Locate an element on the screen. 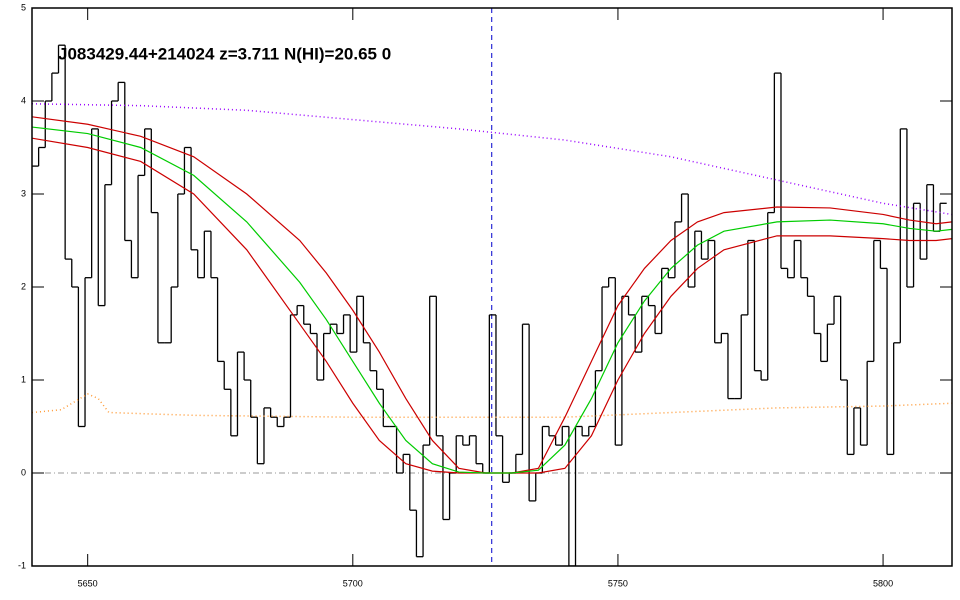 The width and height of the screenshot is (960, 600). x-tick-label: 5800 is located at coordinates (883, 583).